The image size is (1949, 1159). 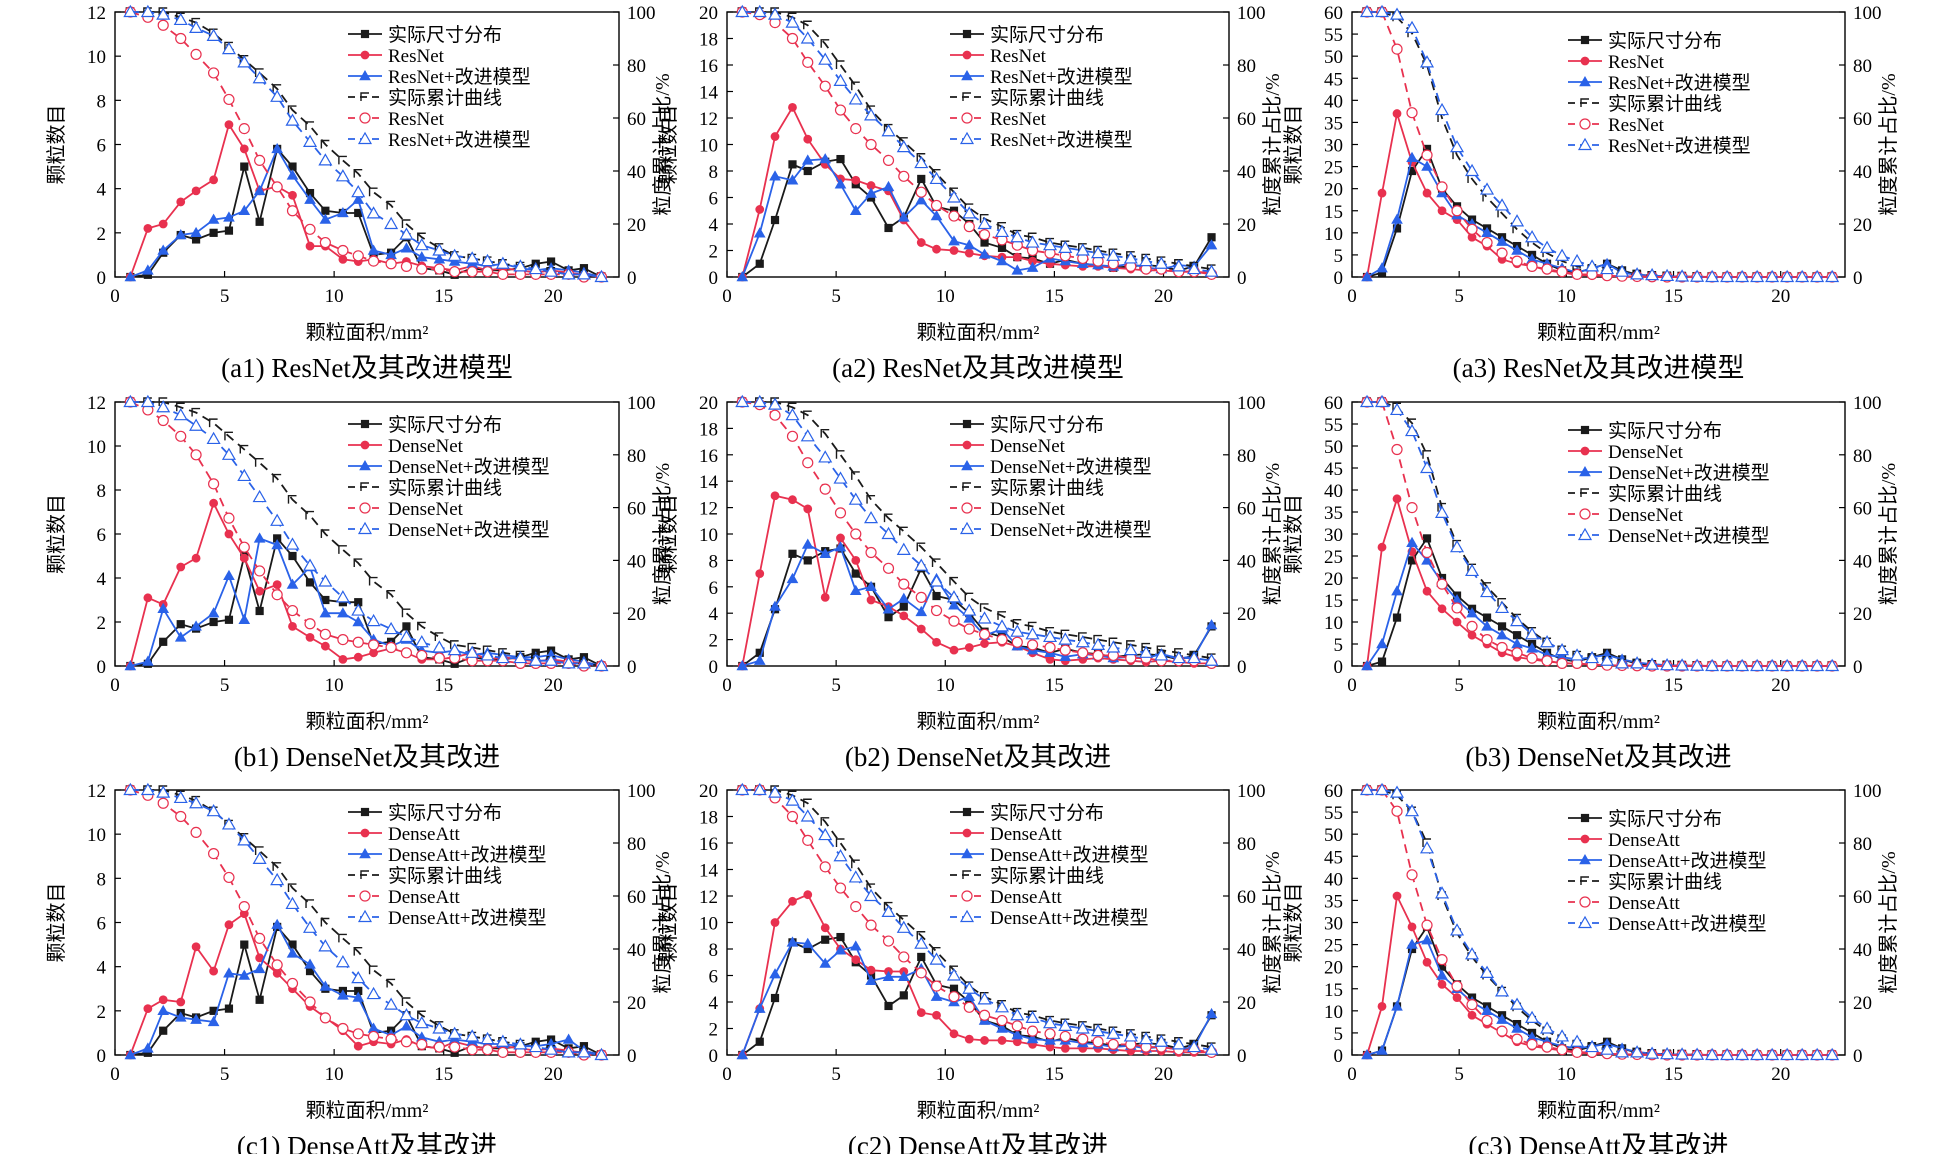 What do you see at coordinates (1862, 844) in the screenshot?
I see `y-right-tick-label: 80` at bounding box center [1862, 844].